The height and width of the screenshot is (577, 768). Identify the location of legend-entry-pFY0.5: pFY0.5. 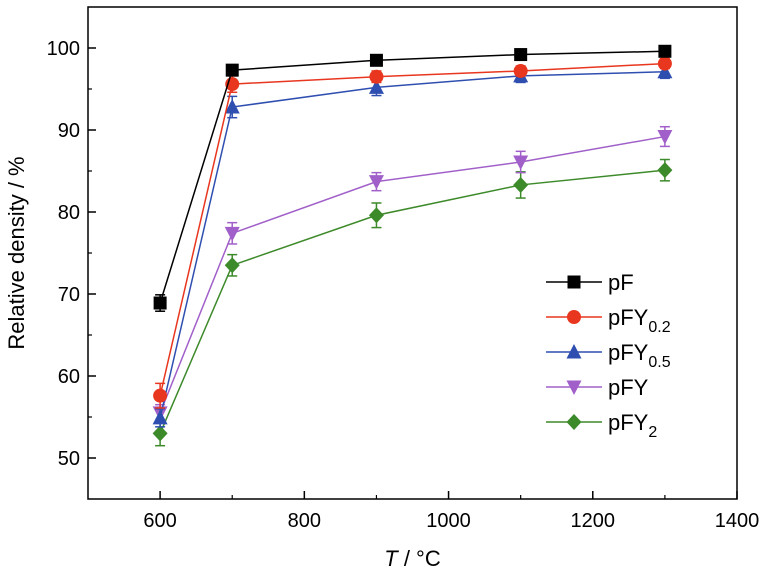
(608, 355).